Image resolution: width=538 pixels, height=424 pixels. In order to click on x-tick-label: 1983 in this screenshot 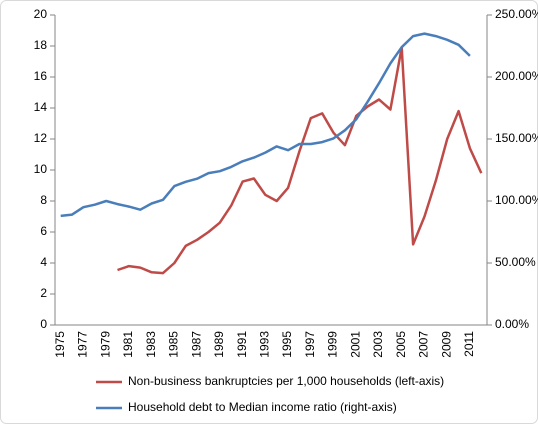, I will do `click(151, 344)`.